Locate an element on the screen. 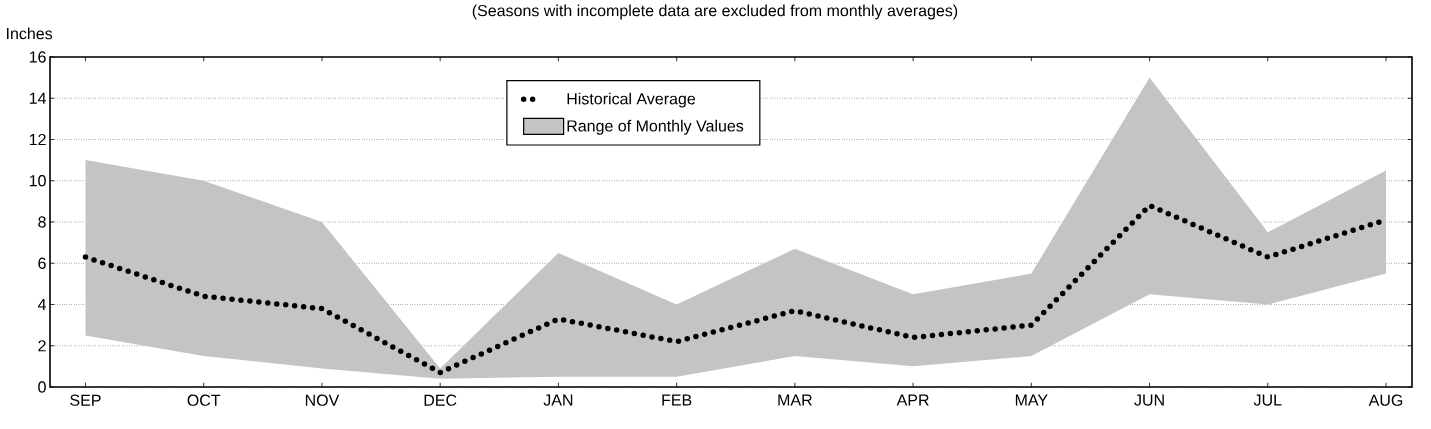  x-tick-label: MAR is located at coordinates (795, 400).